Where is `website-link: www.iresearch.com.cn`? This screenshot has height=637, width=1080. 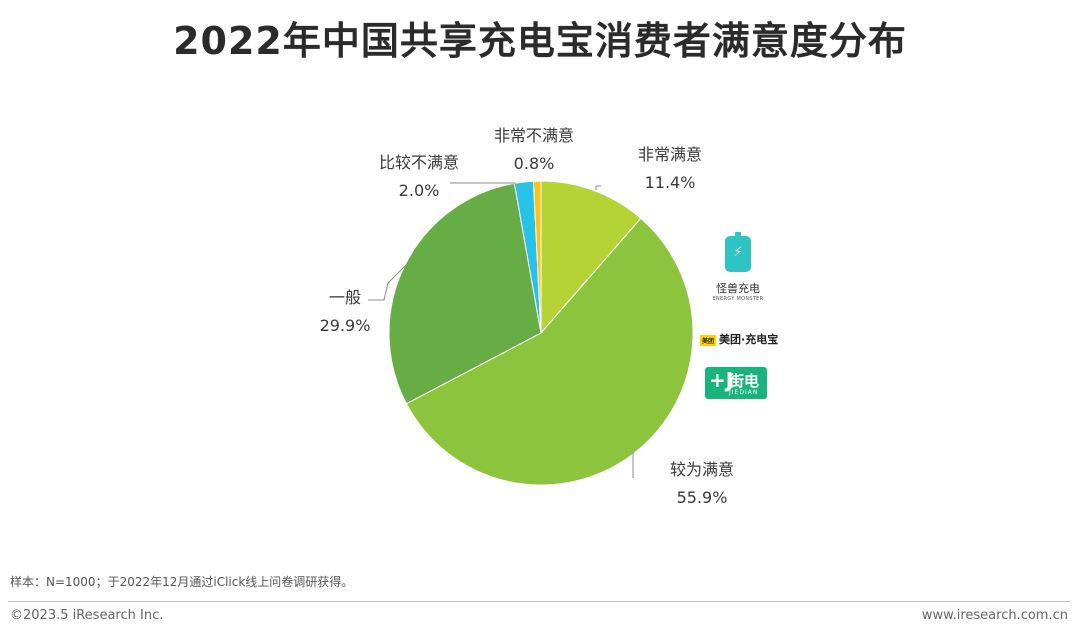 website-link: www.iresearch.com.cn is located at coordinates (994, 615).